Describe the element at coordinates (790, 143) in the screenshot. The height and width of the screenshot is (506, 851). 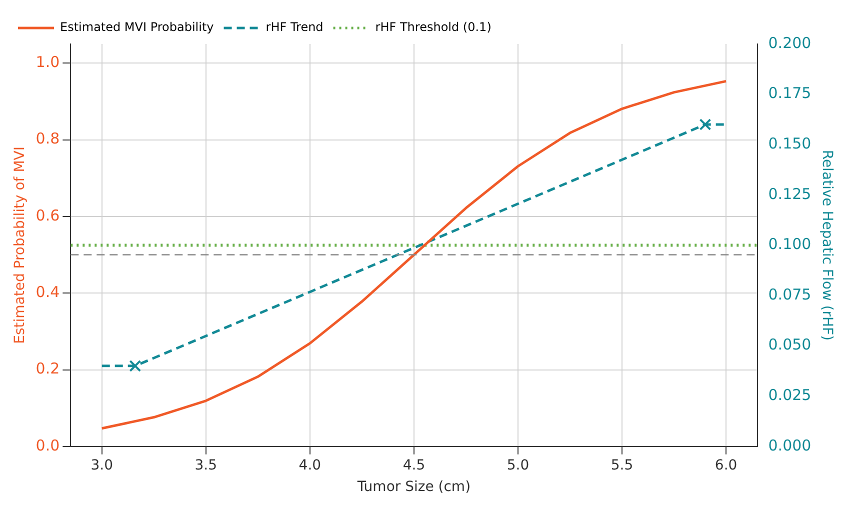
I see `y2-tick-label: 0.150` at that location.